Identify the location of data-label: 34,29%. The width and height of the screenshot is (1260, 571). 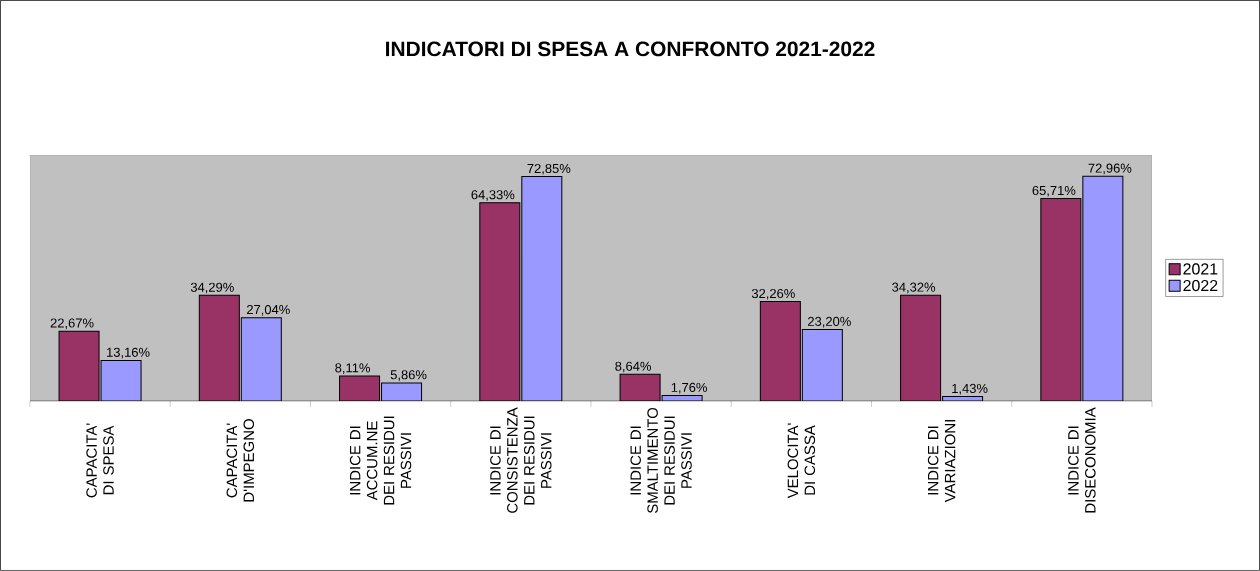
(212, 288).